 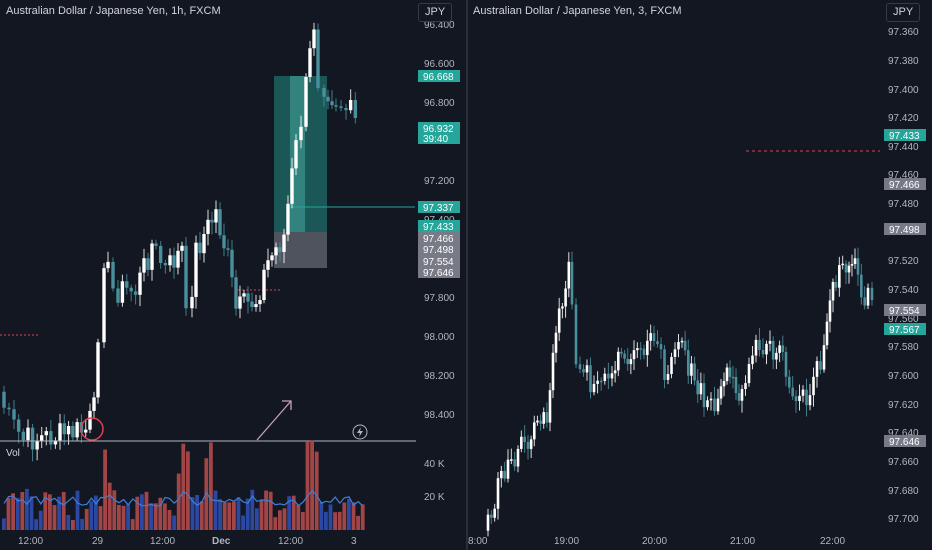 What do you see at coordinates (360, 432) in the screenshot?
I see `lightning-icon` at bounding box center [360, 432].